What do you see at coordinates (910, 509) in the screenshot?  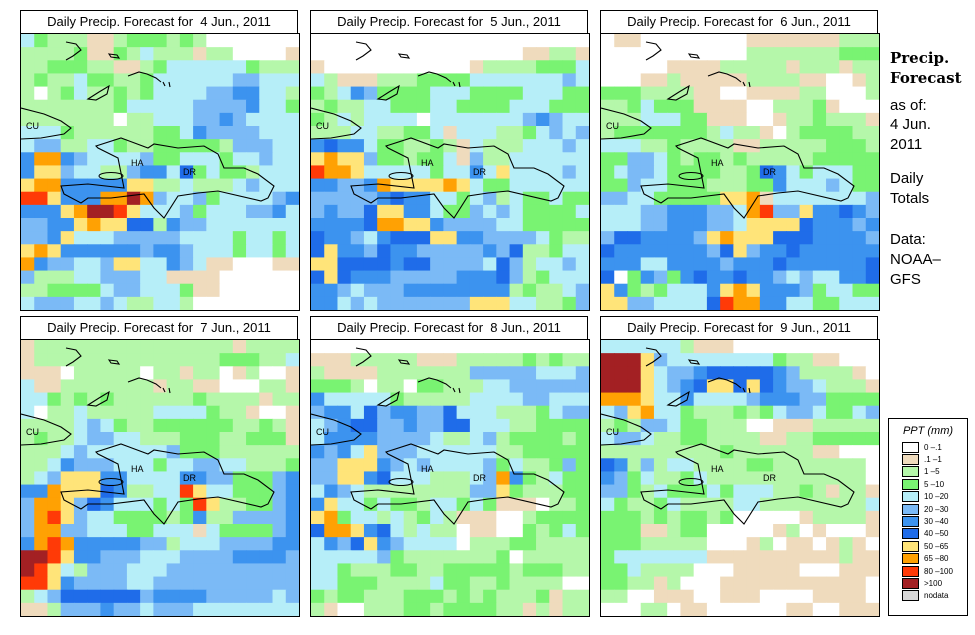 I see `legend-swatch` at bounding box center [910, 509].